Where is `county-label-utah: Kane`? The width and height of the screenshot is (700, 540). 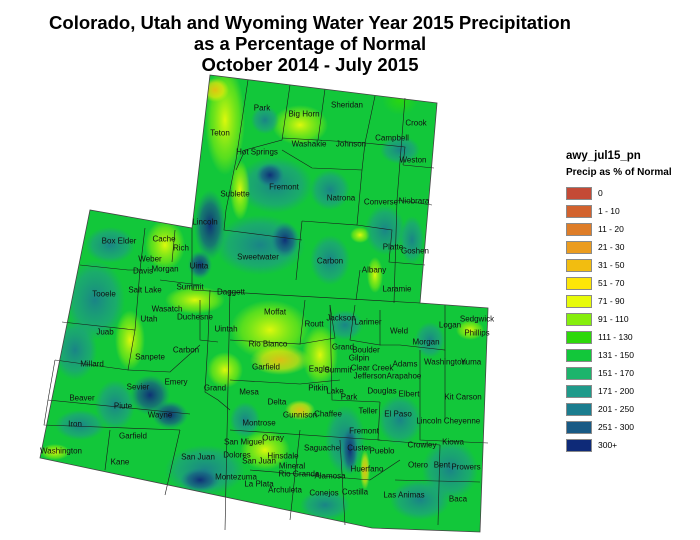
county-label-utah: Kane is located at coordinates (120, 462).